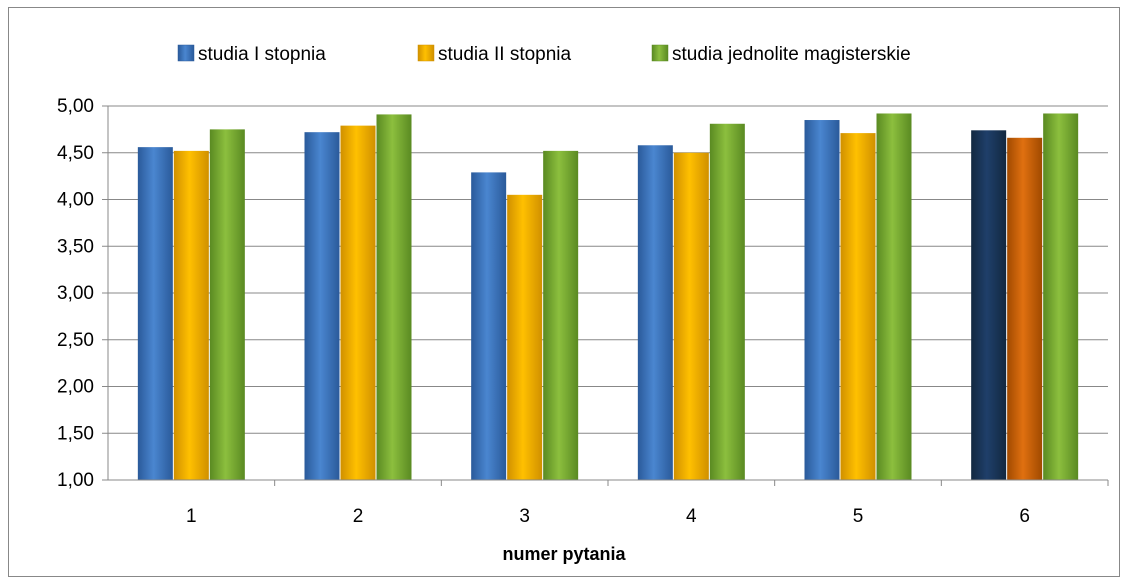  Describe the element at coordinates (989, 305) in the screenshot. I see `bar-1-q6` at that location.